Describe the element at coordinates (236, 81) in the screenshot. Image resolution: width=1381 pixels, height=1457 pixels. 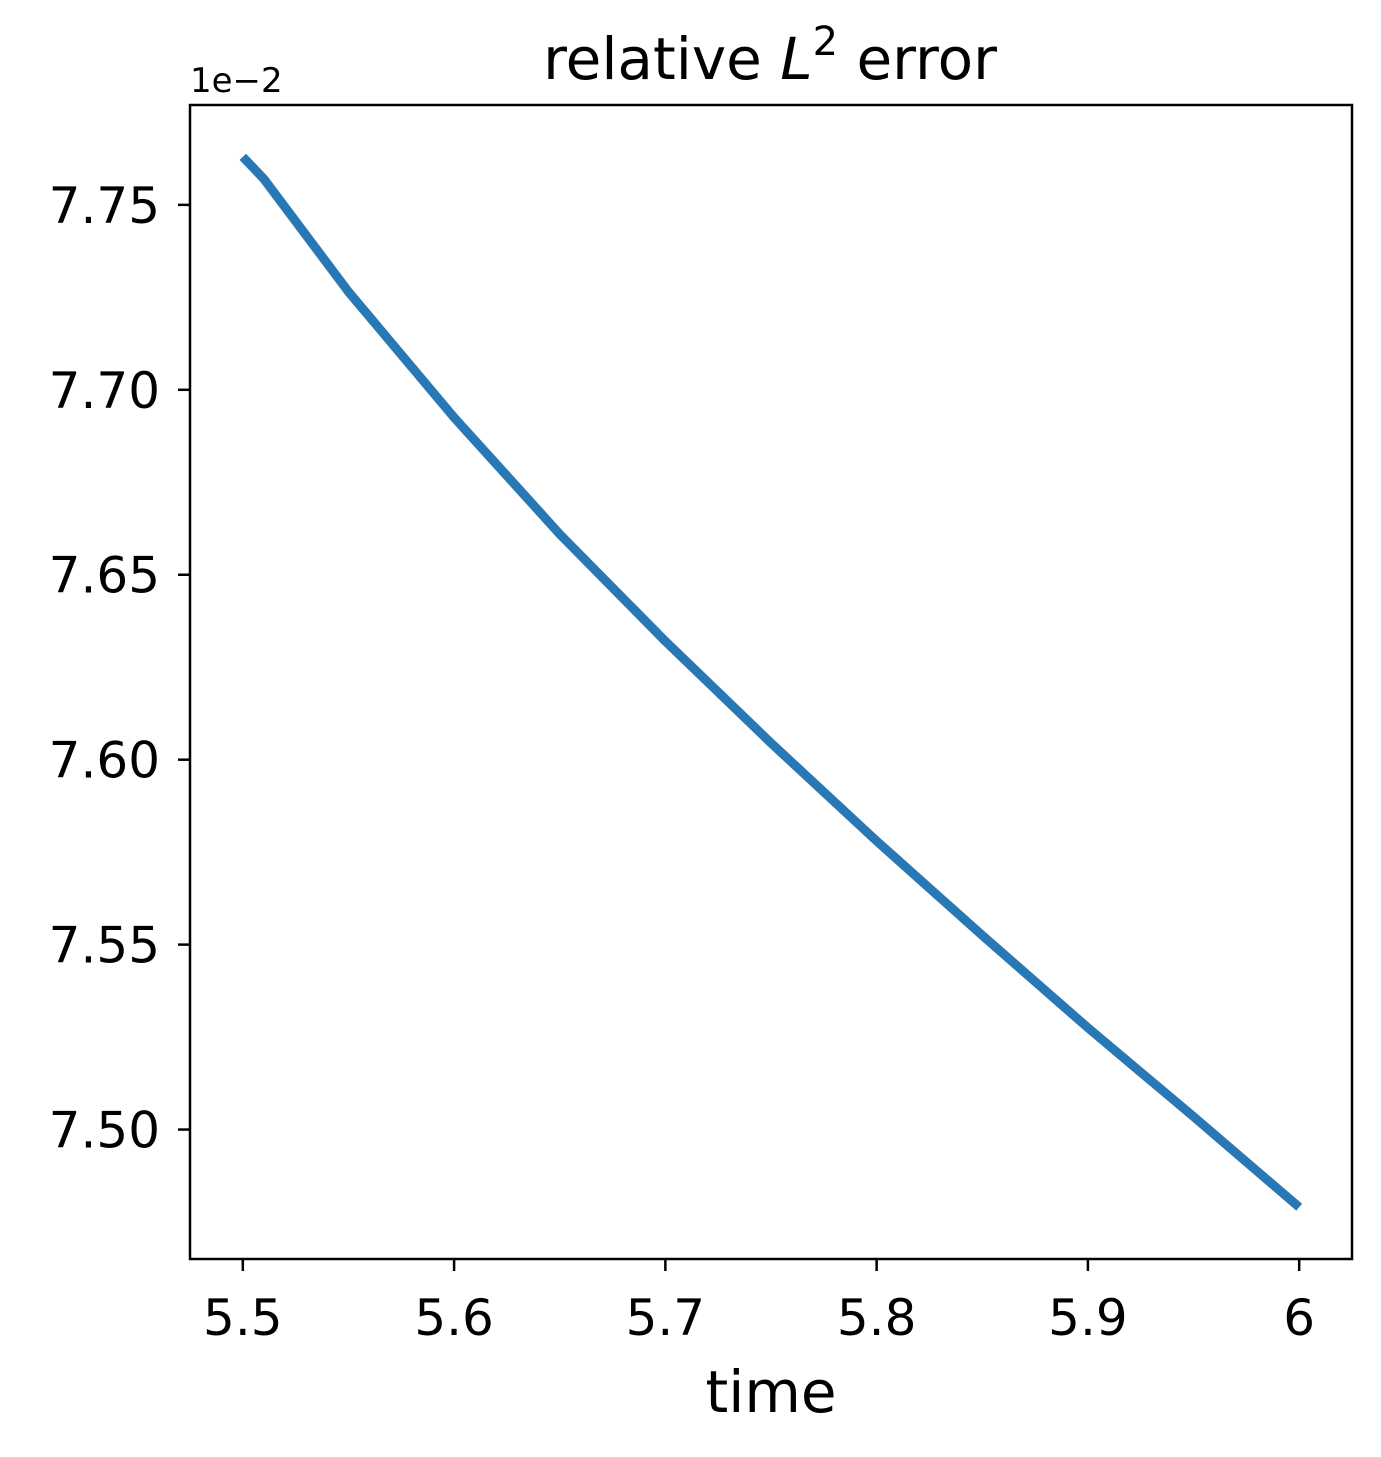
I see `y-offset-label: 1e−2` at that location.